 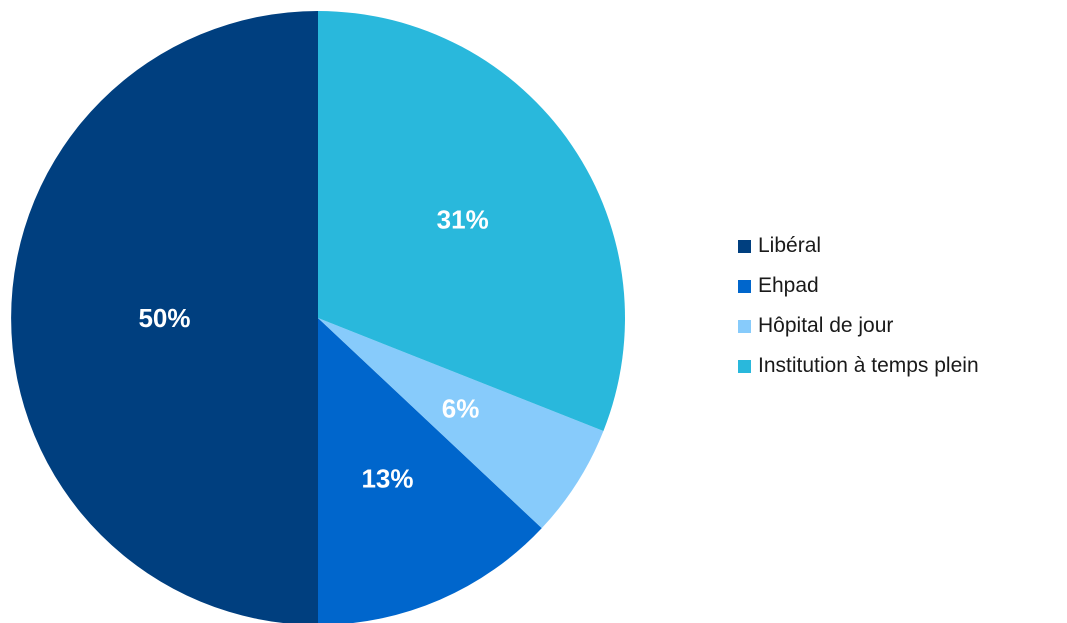 I want to click on slice-label-ehpad: 13%, so click(x=387, y=479).